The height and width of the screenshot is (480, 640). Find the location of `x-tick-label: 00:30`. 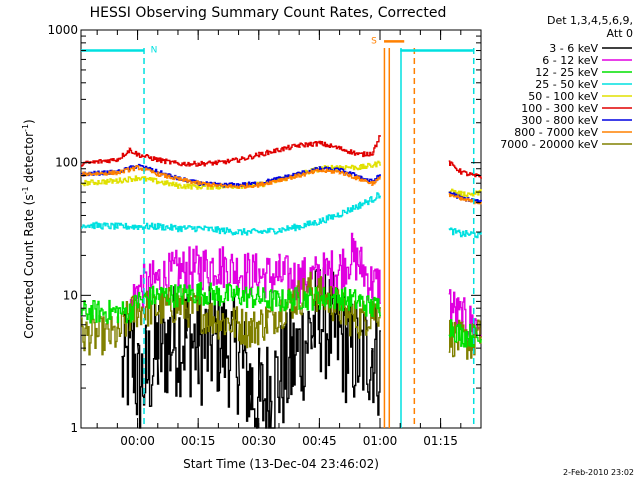

x-tick-label: 00:30 is located at coordinates (258, 441).